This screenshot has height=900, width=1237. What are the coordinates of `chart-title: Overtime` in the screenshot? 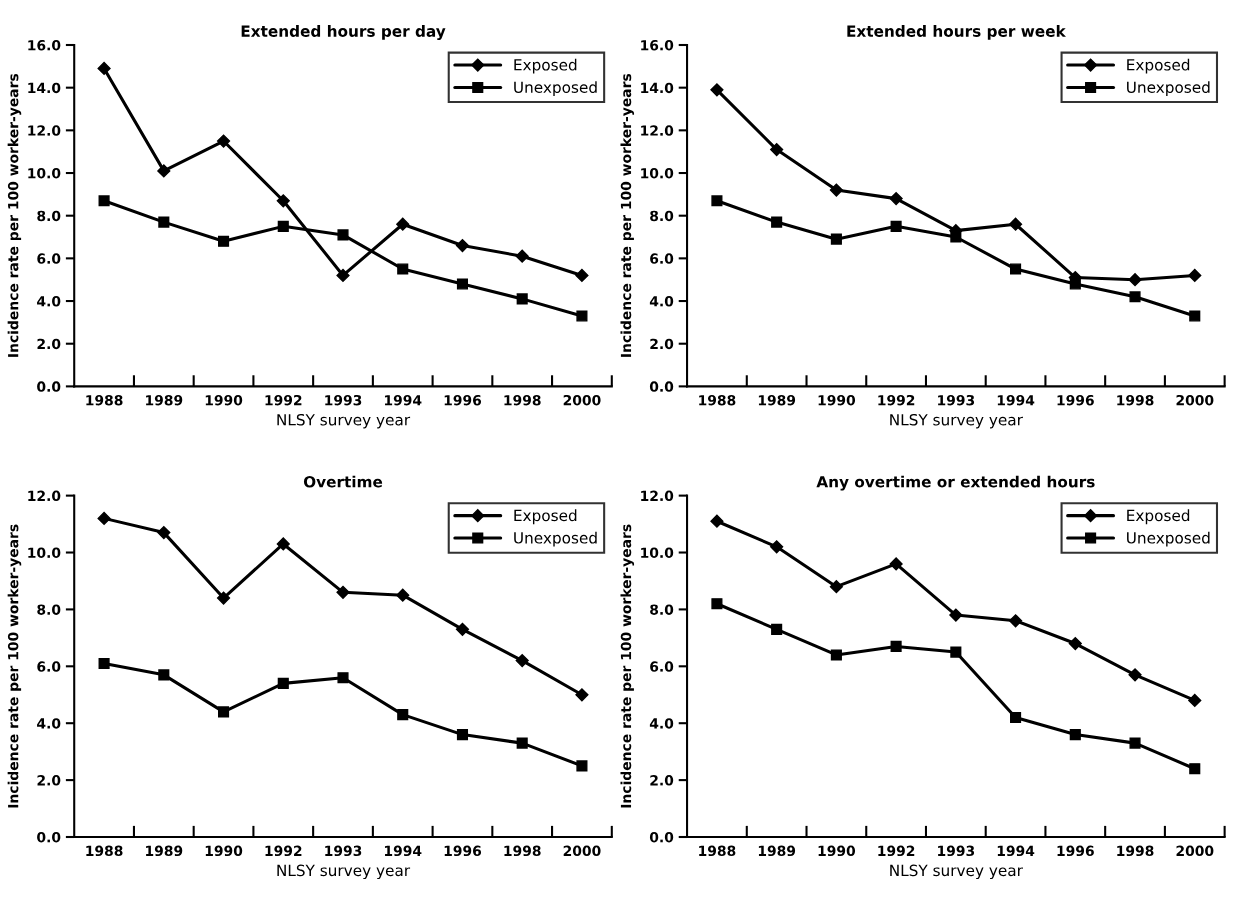 It's located at (343, 481).